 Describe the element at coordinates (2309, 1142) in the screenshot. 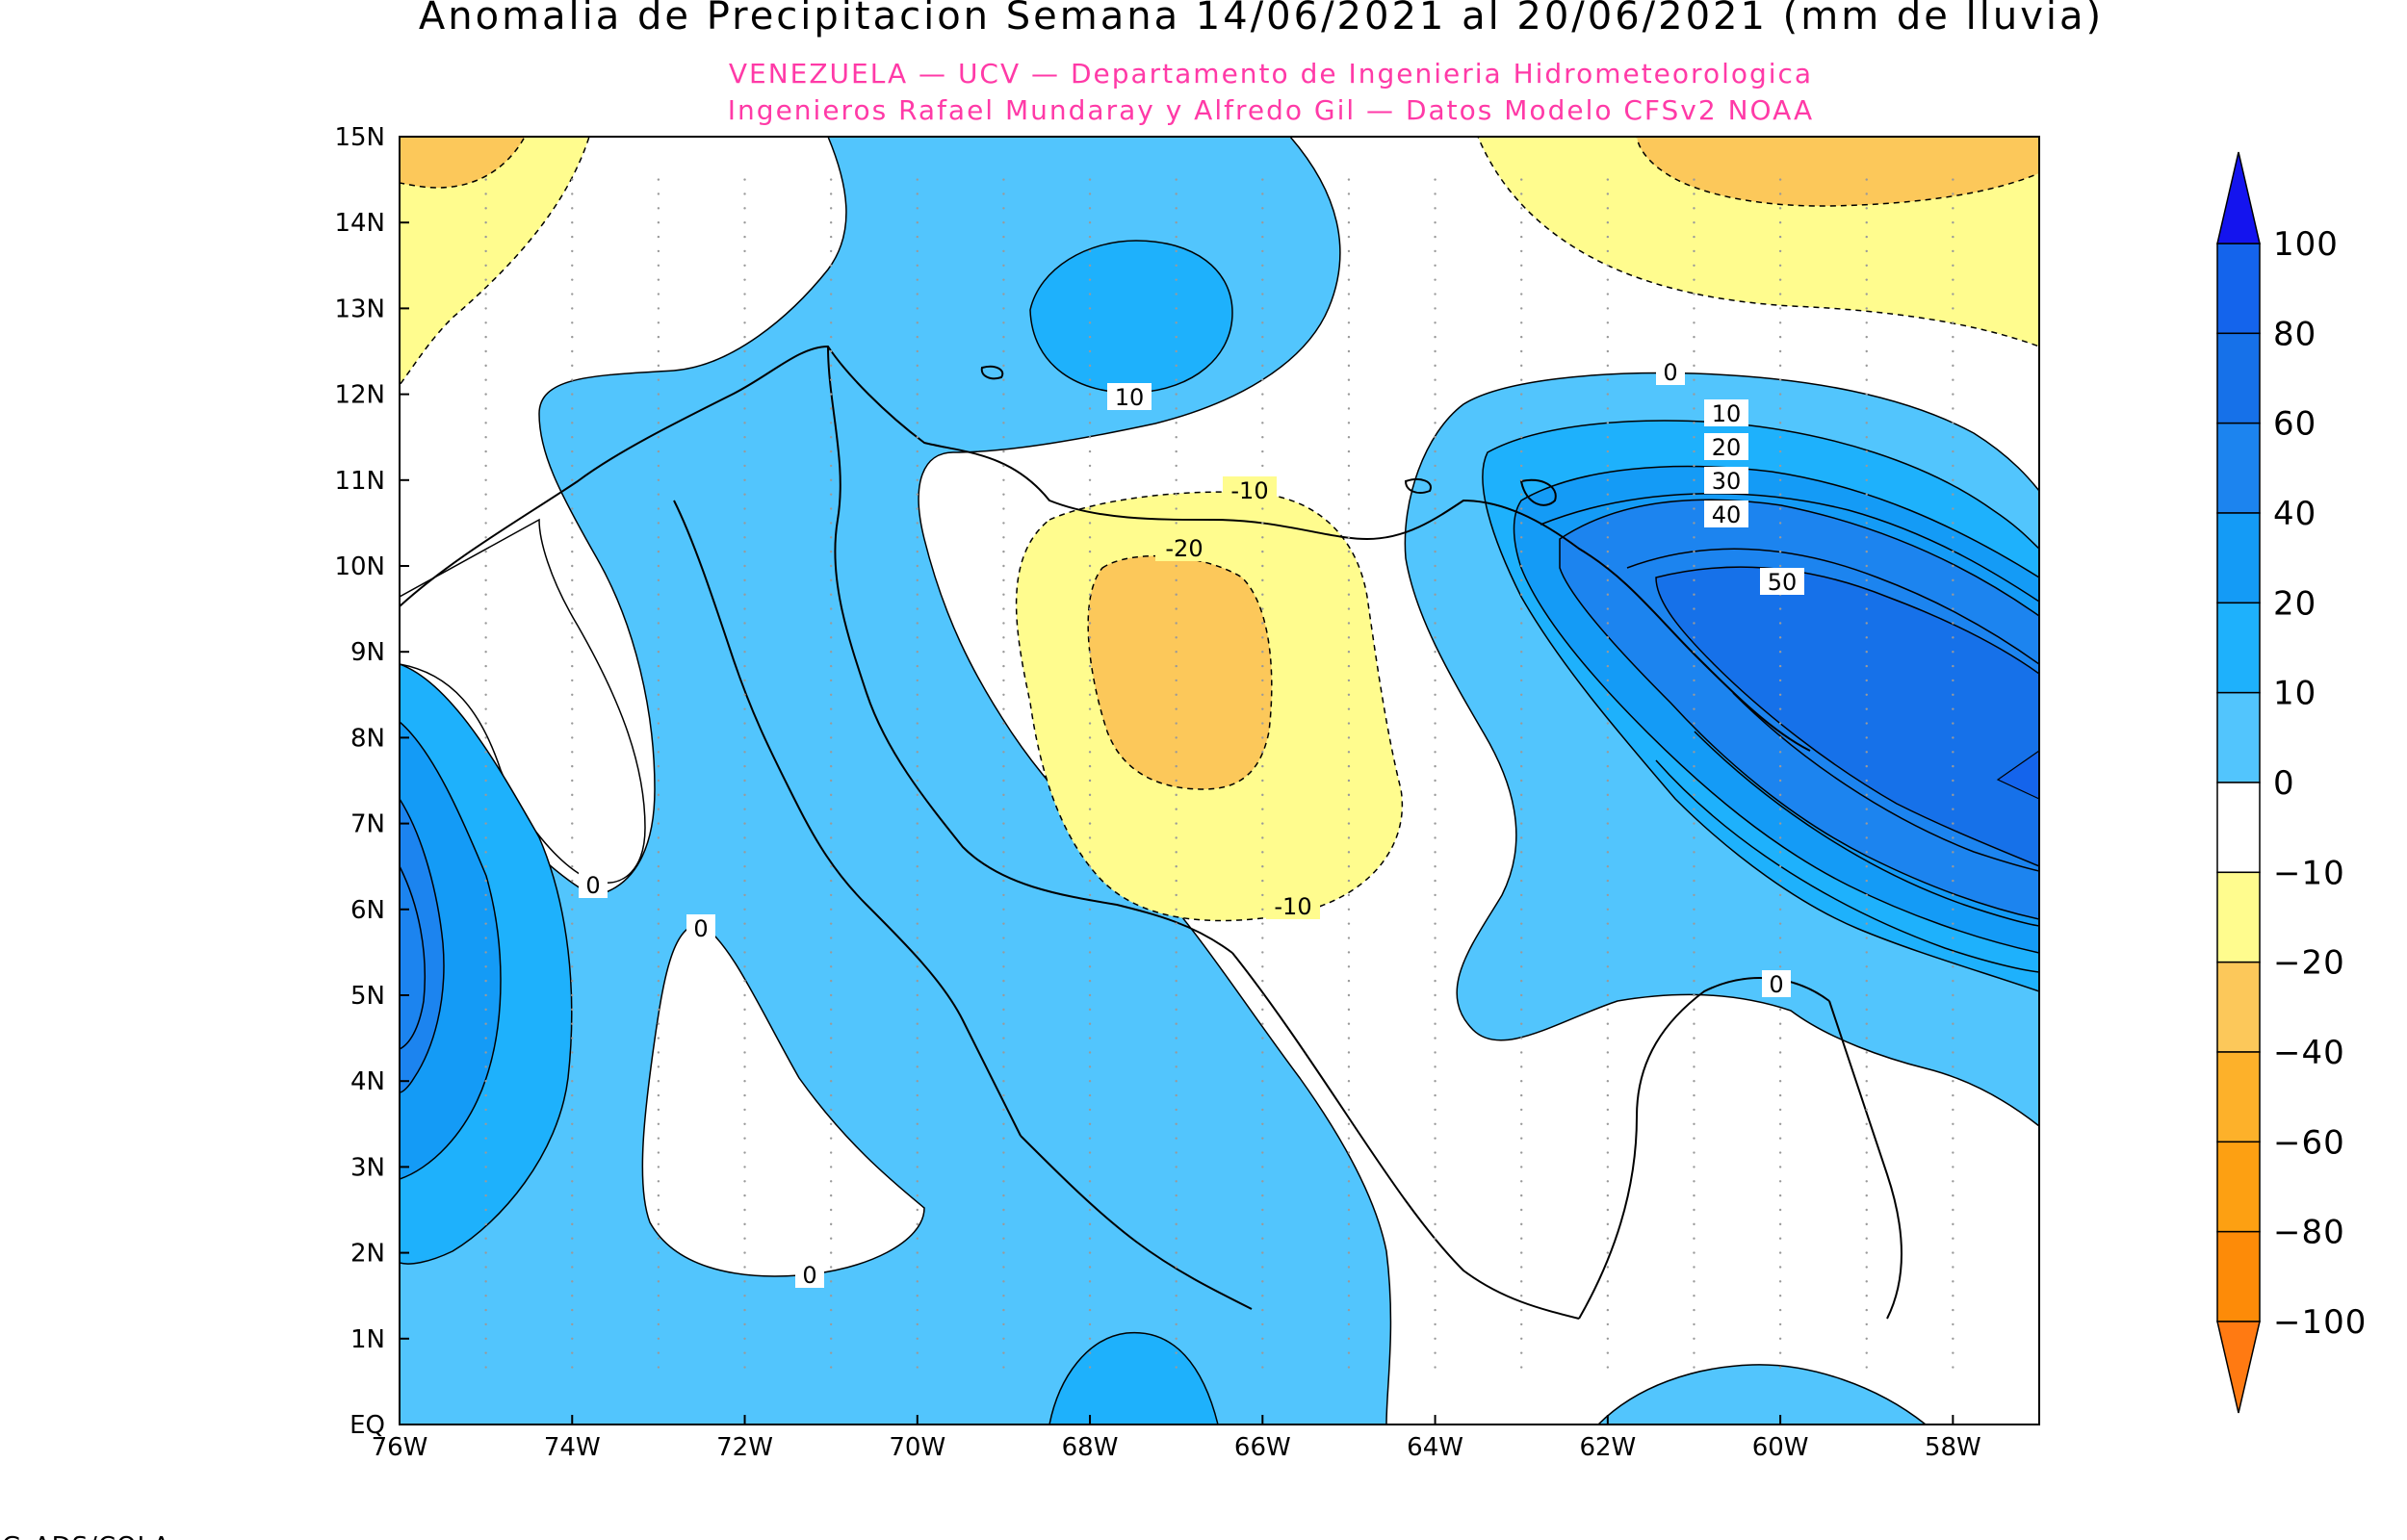

I see `legend-label: −60` at that location.